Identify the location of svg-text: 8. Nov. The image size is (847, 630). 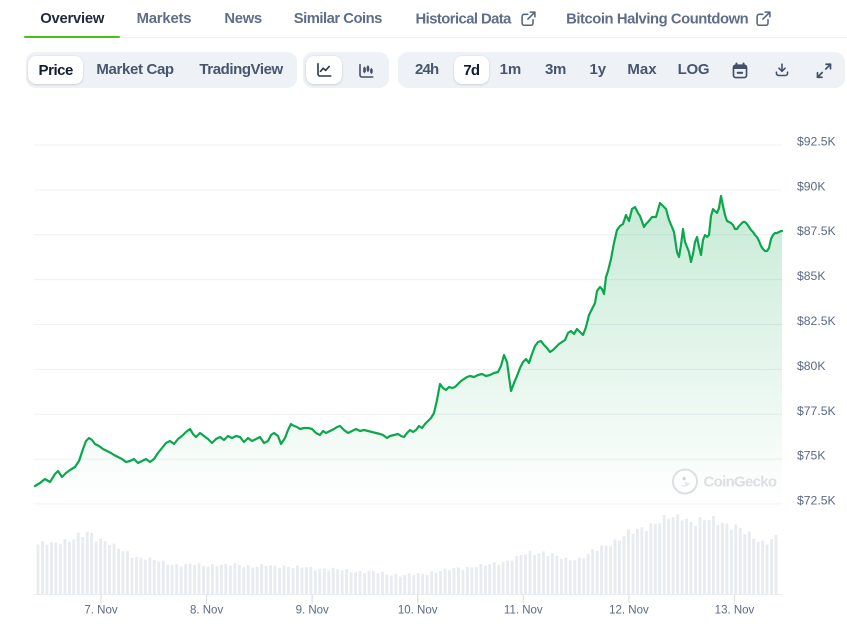
(206, 611).